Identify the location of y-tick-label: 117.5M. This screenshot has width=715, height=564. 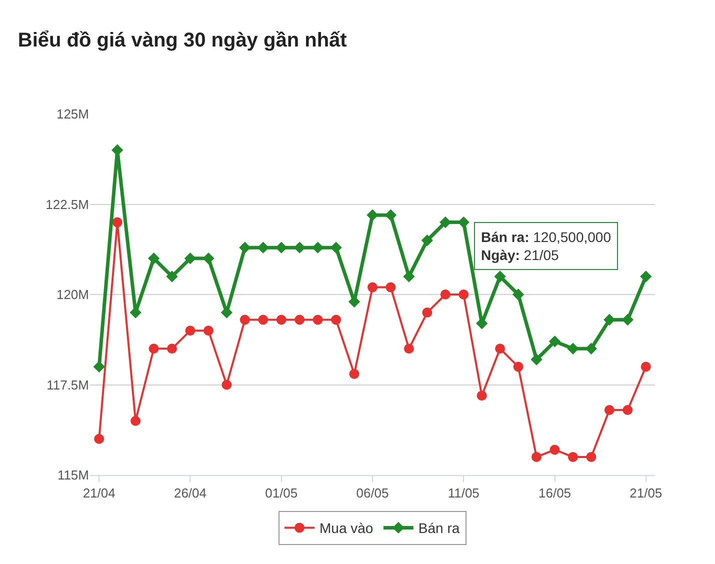
(67, 384).